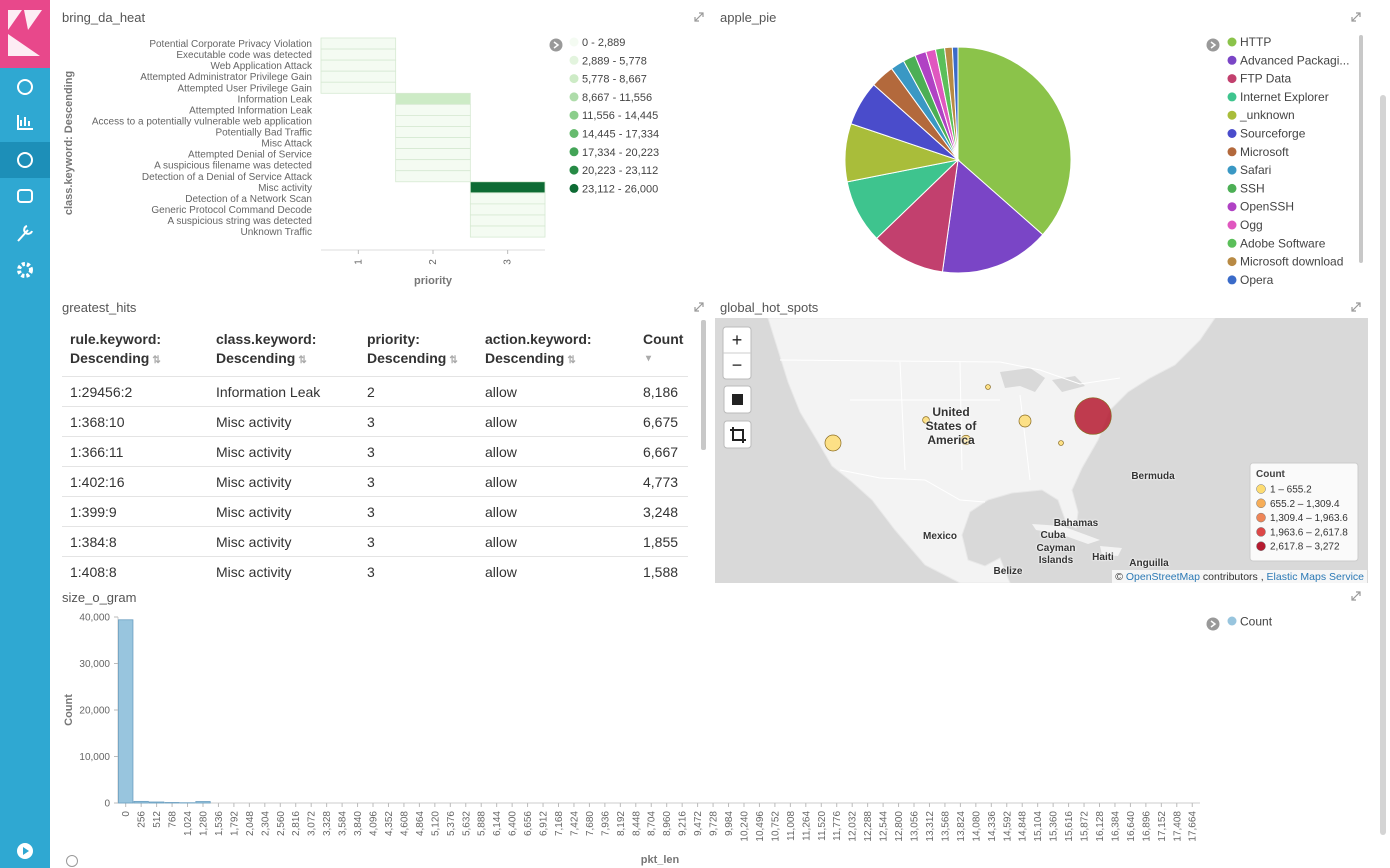 This screenshot has width=1390, height=868. Describe the element at coordinates (1162, 577) in the screenshot. I see `attribution-part: OpenStreetMap` at that location.